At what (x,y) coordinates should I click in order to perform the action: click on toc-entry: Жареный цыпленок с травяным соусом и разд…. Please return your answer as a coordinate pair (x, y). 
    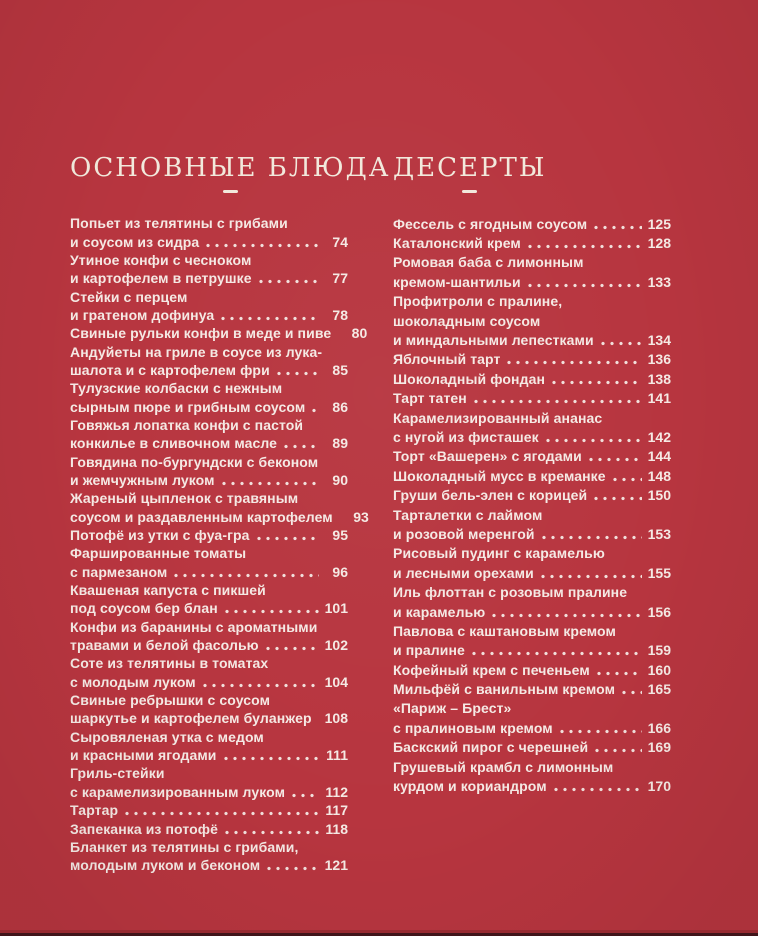
    Looking at the image, I should click on (219, 507).